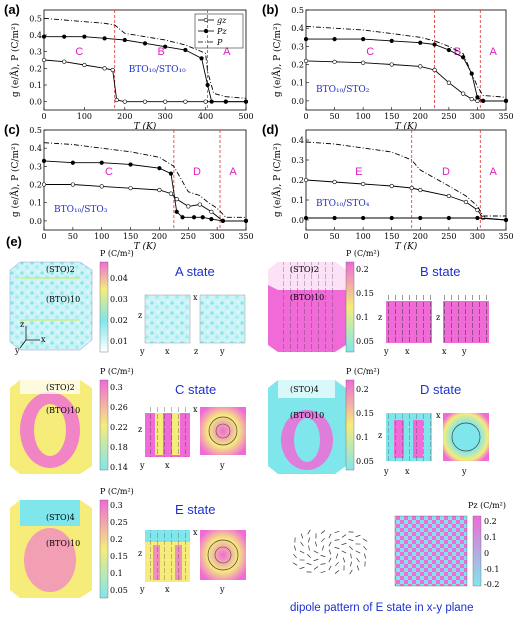  Describe the element at coordinates (221, 31) in the screenshot. I see `legend-label: Pz` at that location.